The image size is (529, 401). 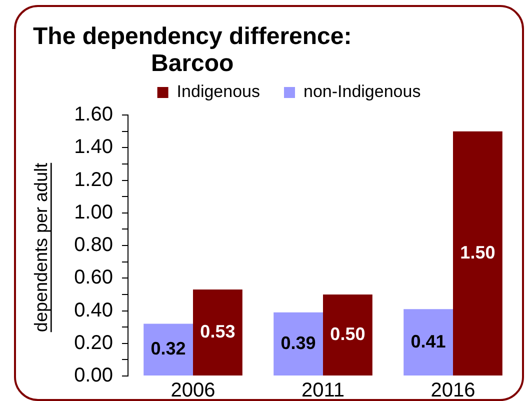 I want to click on y-tick-label: 0.80, so click(x=93, y=245).